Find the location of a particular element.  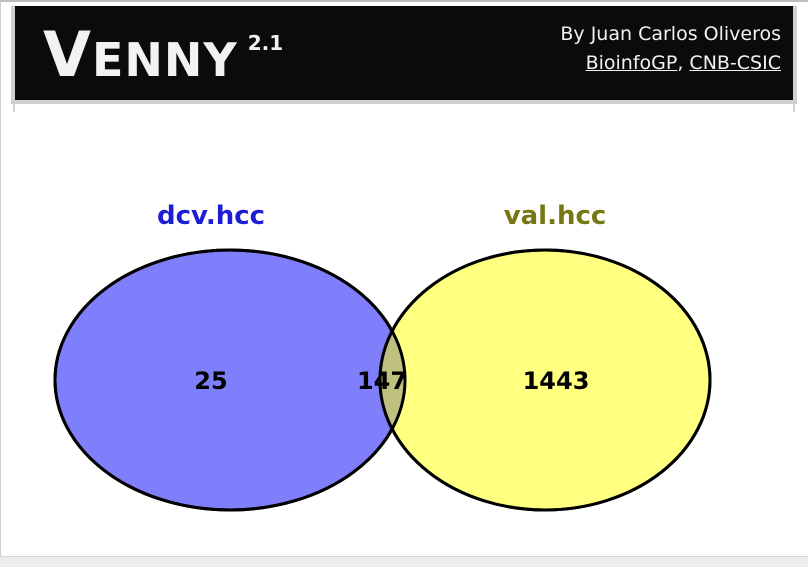

set-b-label: val.hcc is located at coordinates (555, 216).